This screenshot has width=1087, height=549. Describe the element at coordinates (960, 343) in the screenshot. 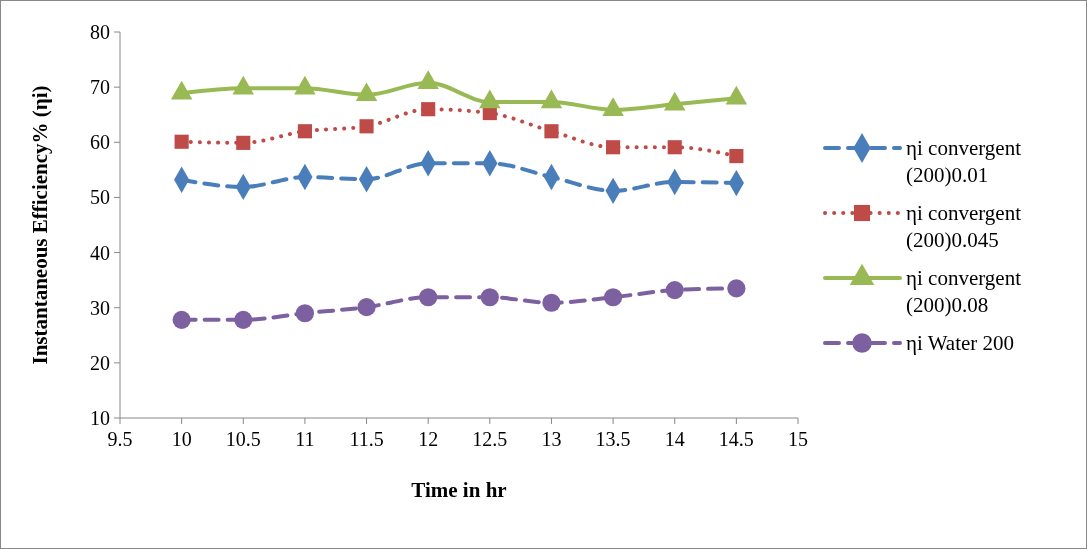

I see `legend-label: ηi Water 200` at that location.